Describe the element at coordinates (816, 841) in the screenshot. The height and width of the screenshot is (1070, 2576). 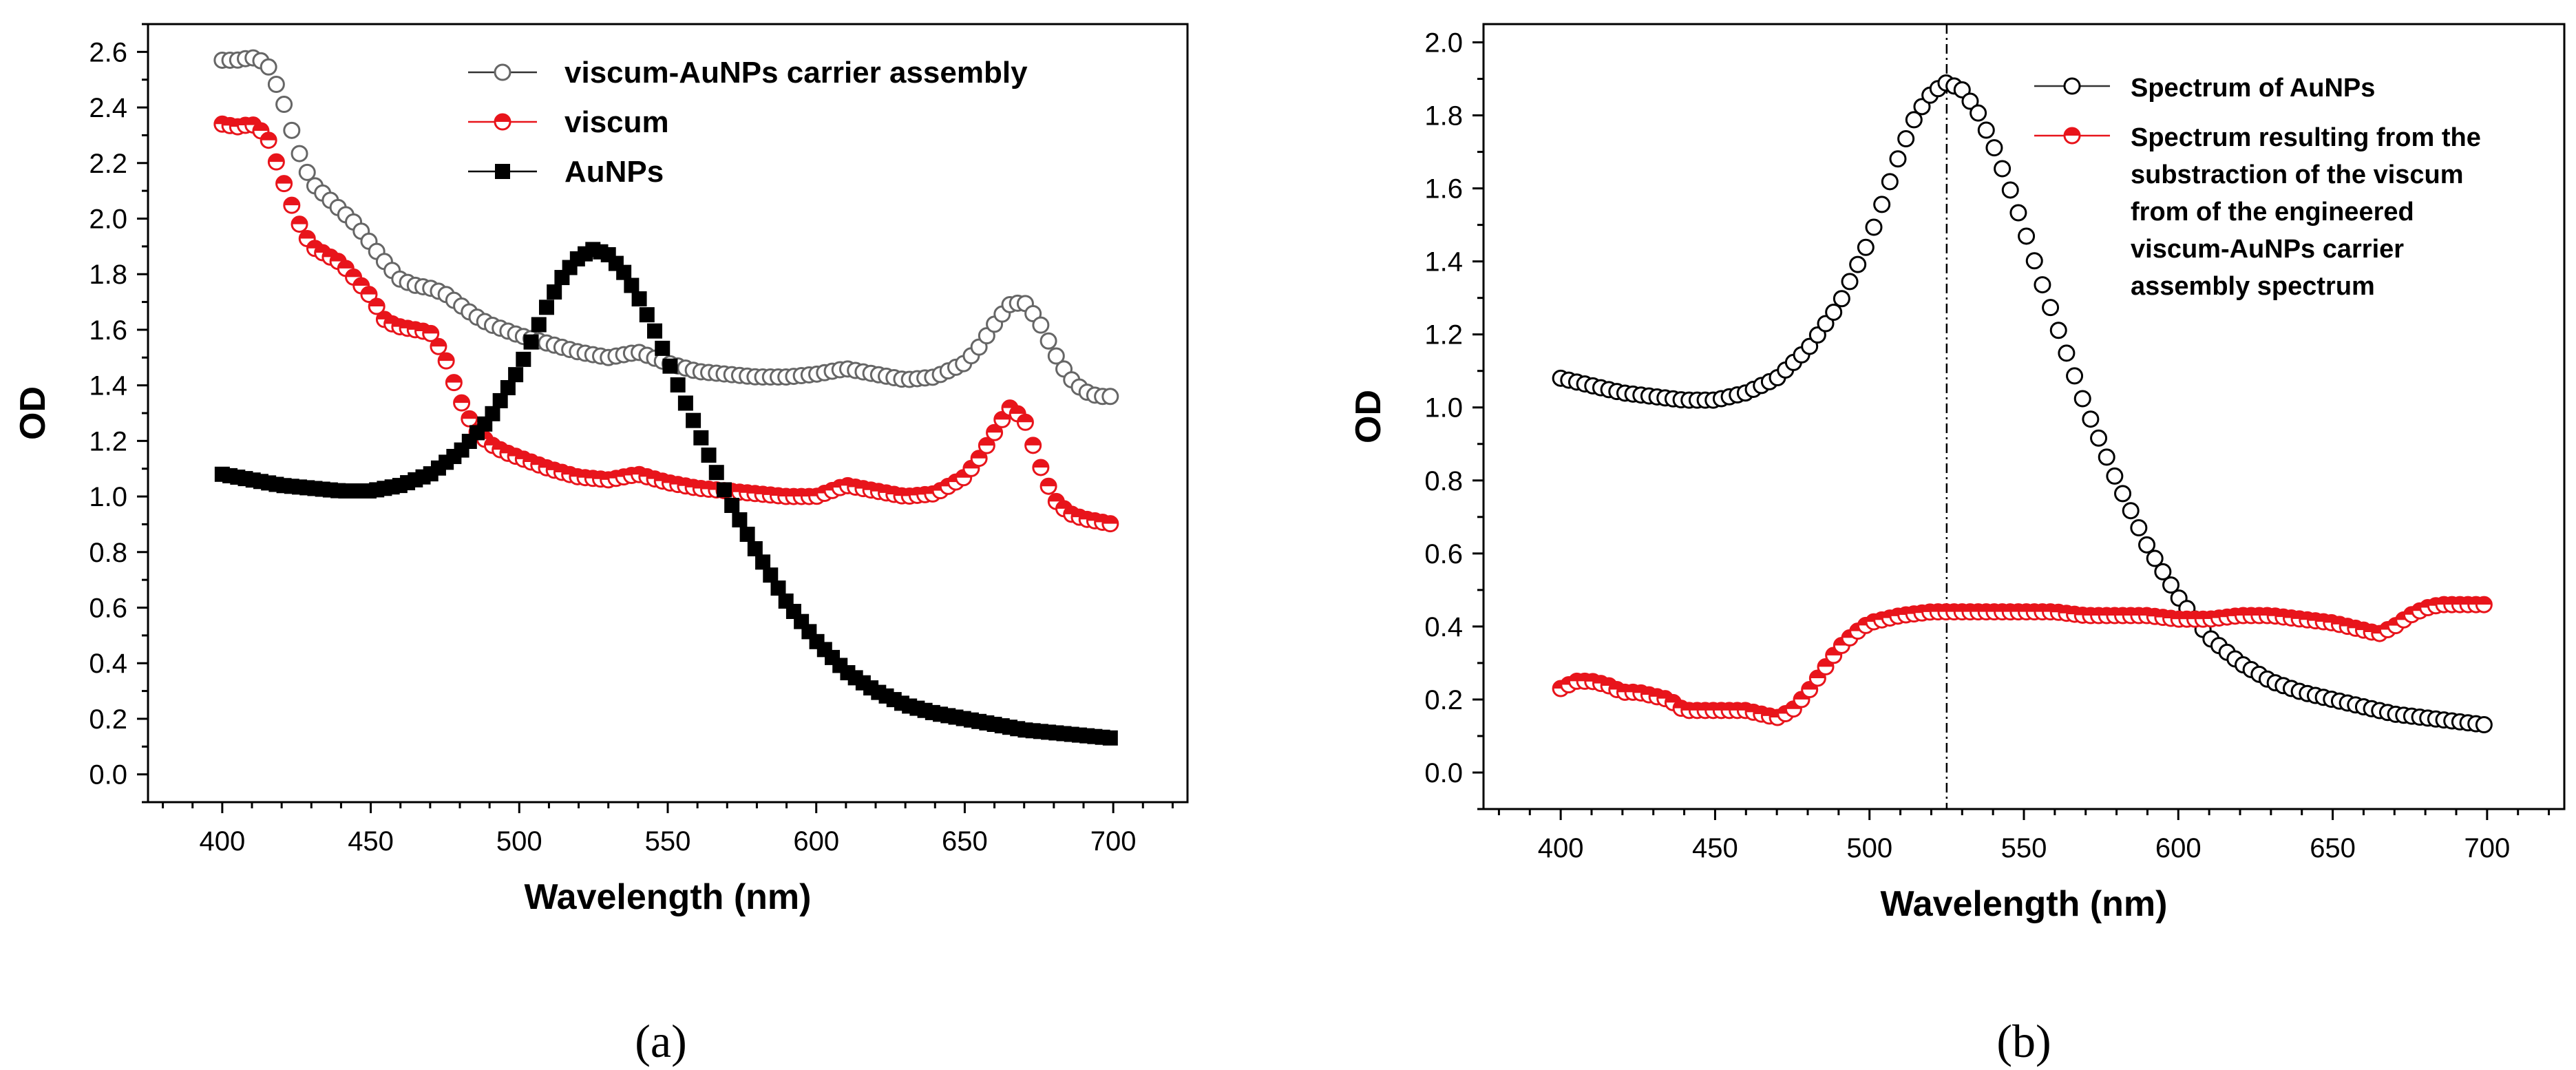
I see `x-tick-label: 600` at that location.